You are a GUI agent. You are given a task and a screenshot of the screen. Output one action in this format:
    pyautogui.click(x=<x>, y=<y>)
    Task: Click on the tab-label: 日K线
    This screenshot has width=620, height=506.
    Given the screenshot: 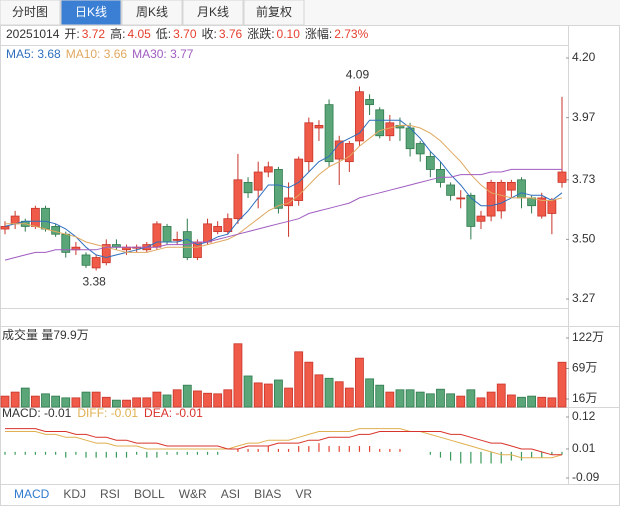 What is the action you would take?
    pyautogui.click(x=91, y=12)
    